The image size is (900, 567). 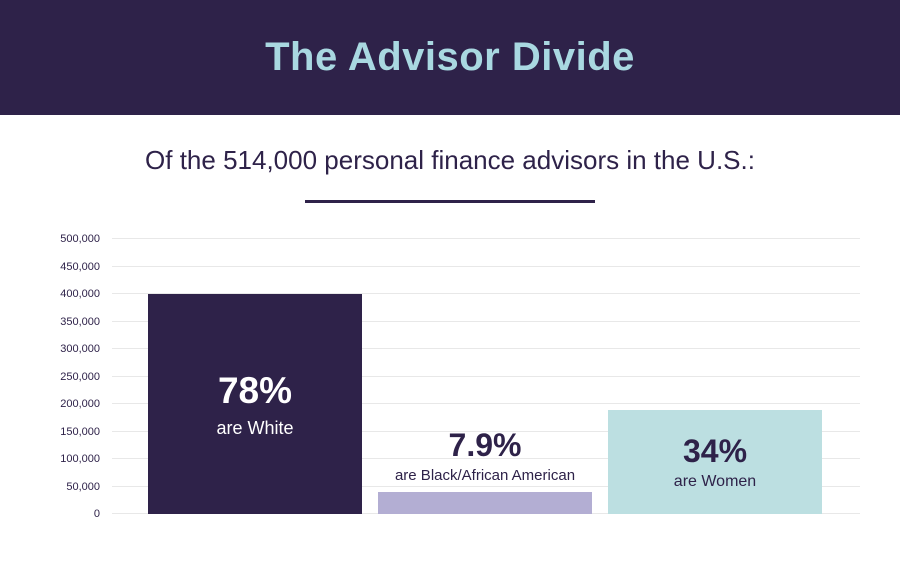 What do you see at coordinates (80, 294) in the screenshot?
I see `y-axis-tick-label: 400,000` at bounding box center [80, 294].